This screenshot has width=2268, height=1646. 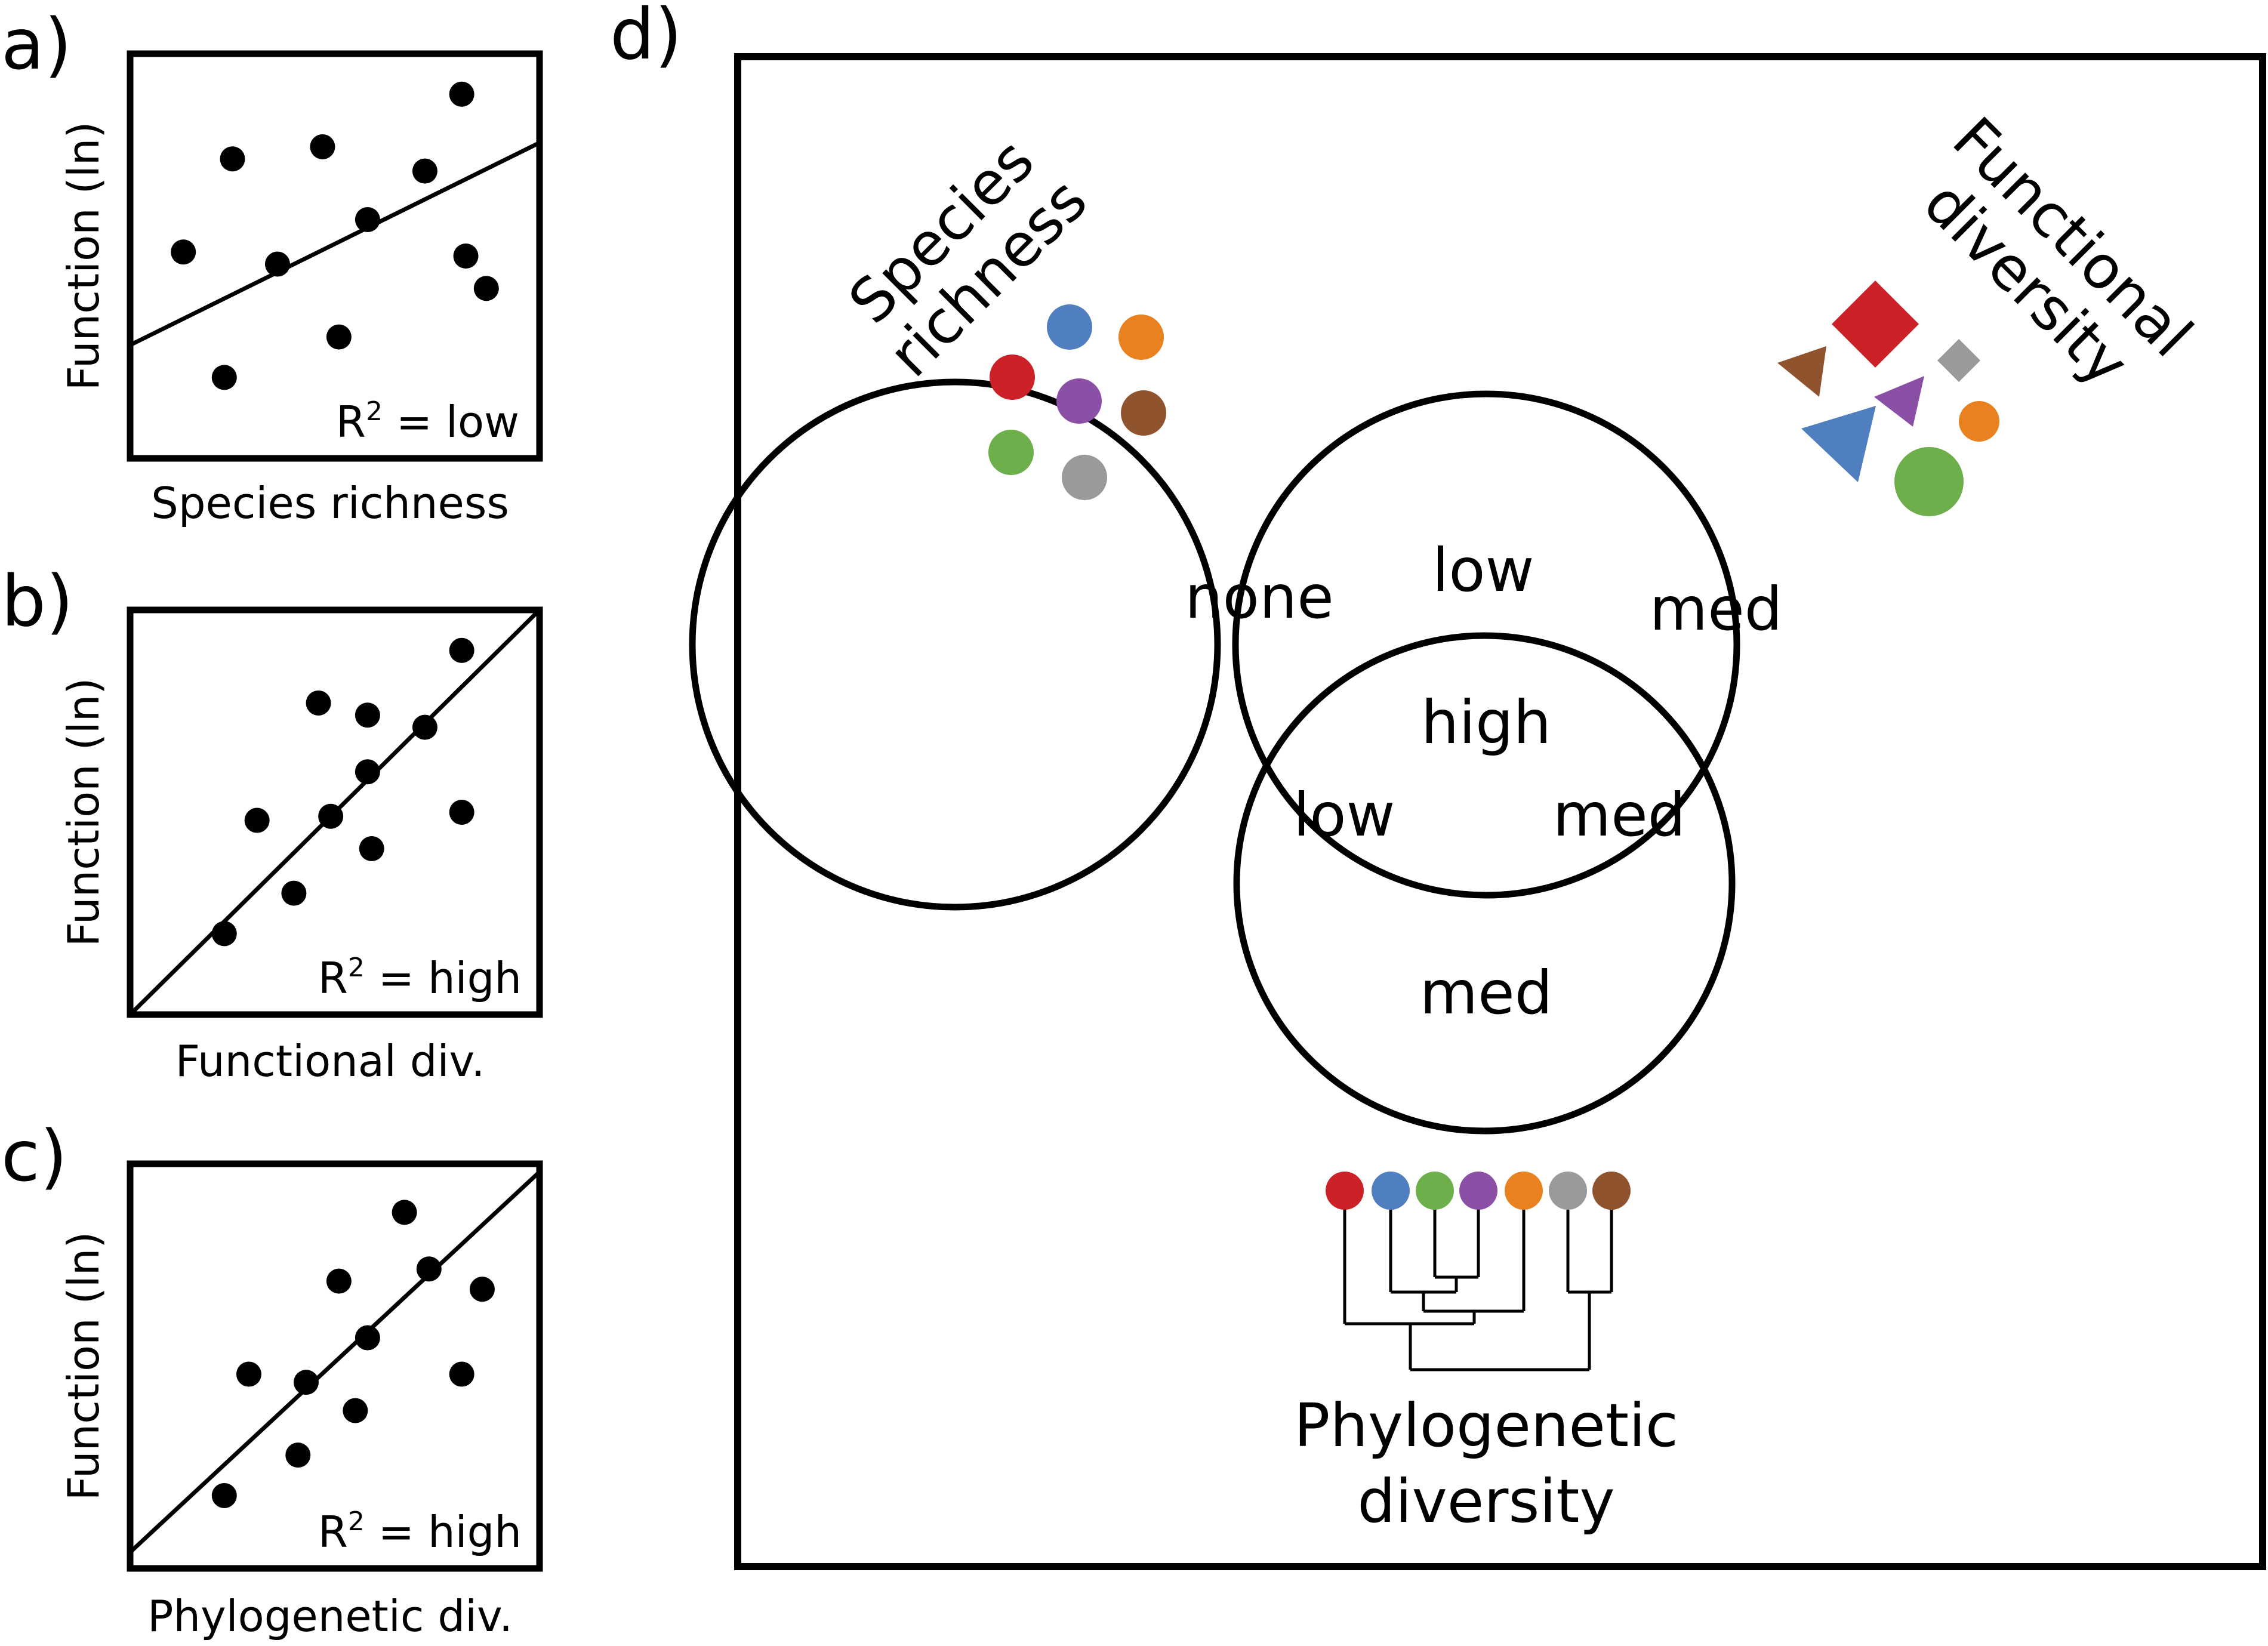 What do you see at coordinates (1524, 1191) in the screenshot?
I see `tip-dot-orange` at bounding box center [1524, 1191].